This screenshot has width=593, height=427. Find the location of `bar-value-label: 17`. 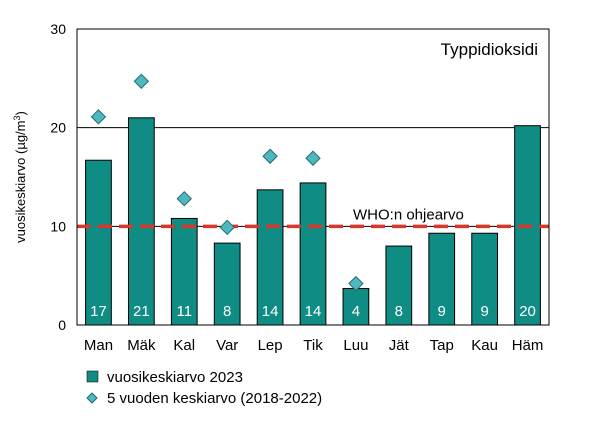

bar-value-label: 17 is located at coordinates (98, 311).